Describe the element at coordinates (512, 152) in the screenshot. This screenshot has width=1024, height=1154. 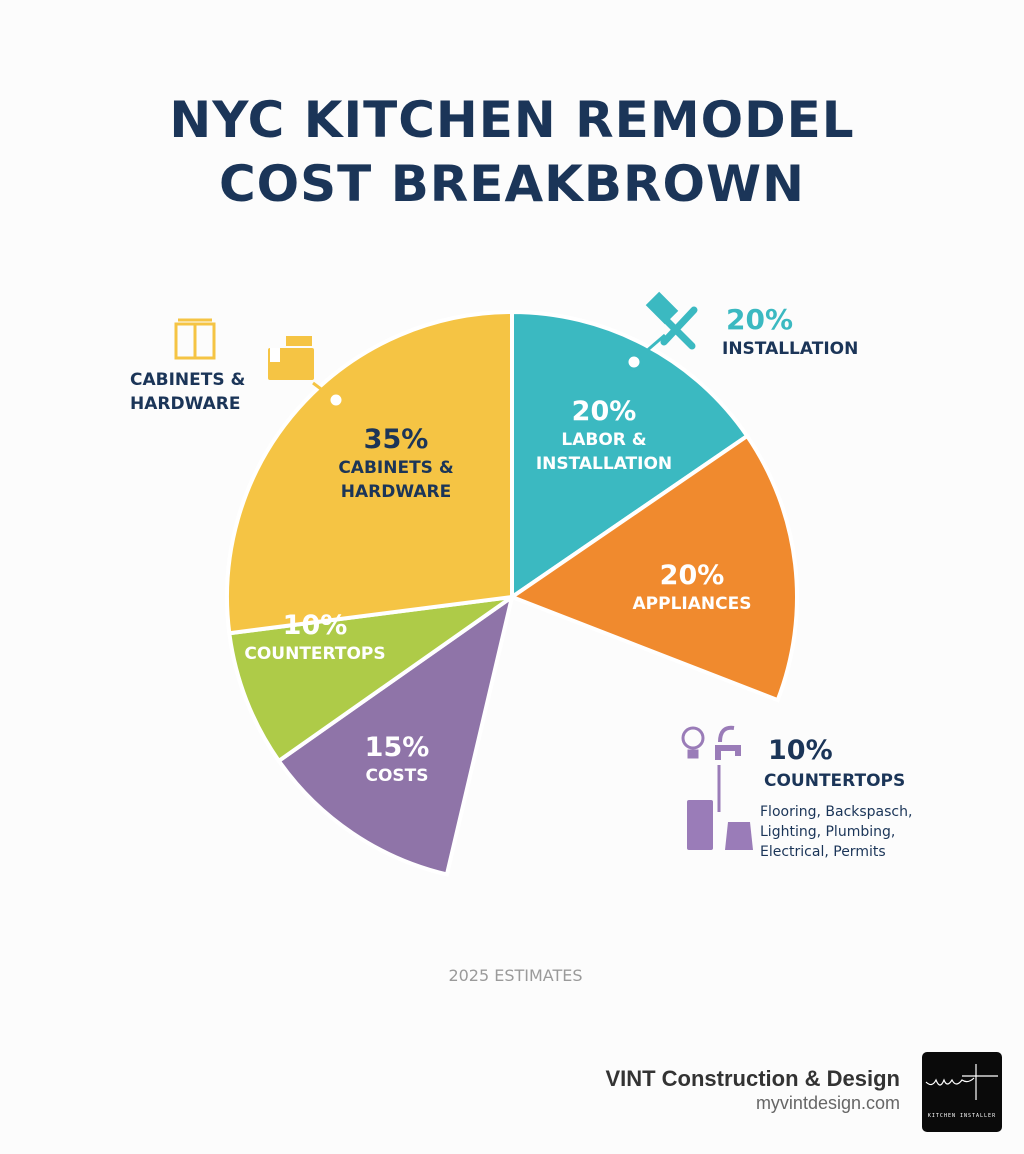
I see `page-title: NYC KITCHEN REMODEL COST BREAKBROWN` at that location.